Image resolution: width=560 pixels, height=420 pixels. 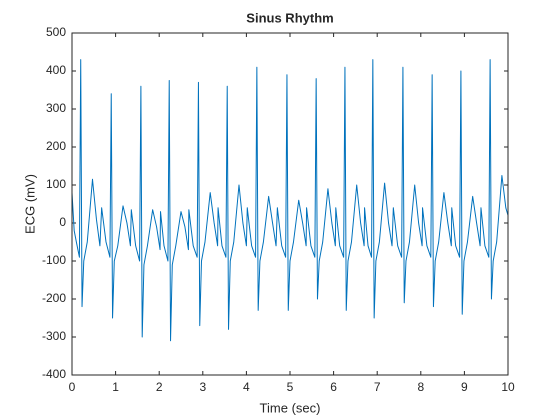 I want to click on x-tick-label: 6, so click(x=333, y=387).